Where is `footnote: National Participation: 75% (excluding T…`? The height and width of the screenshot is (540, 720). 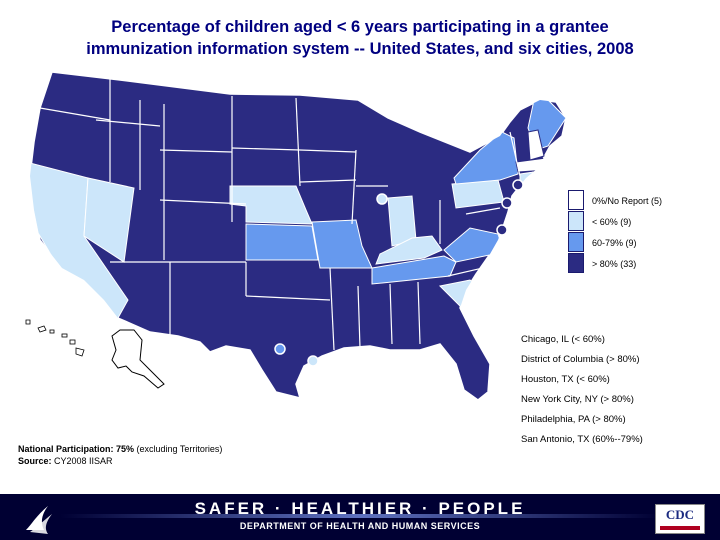
footnote: National Participation: 75% (excluding T… is located at coordinates (120, 455).